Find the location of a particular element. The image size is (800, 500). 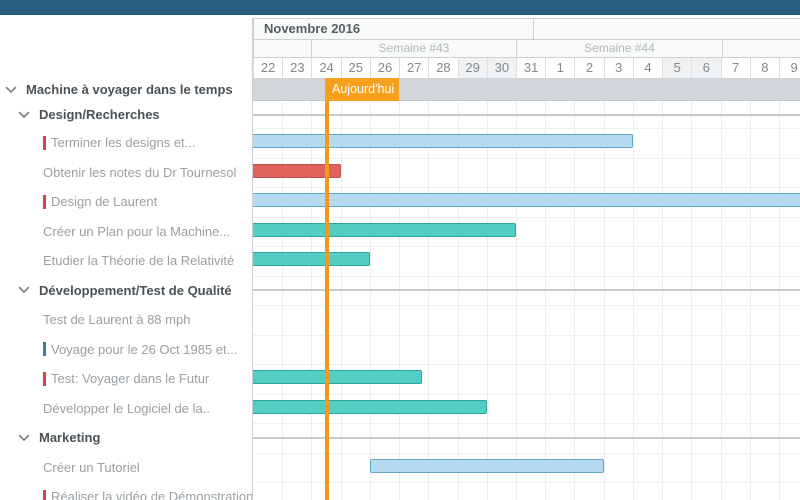

sidebar-row-group: Marketing is located at coordinates (126, 438).